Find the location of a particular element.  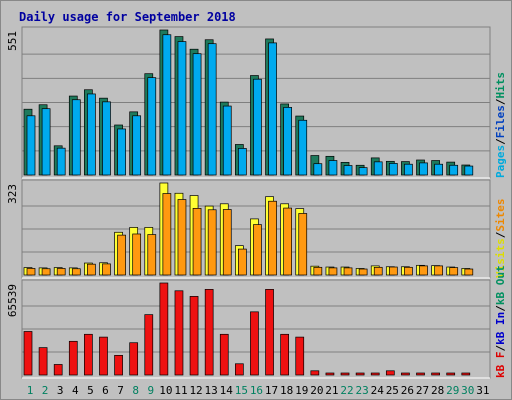

panel-hits-ymax-label: 551 is located at coordinates (12, 41).